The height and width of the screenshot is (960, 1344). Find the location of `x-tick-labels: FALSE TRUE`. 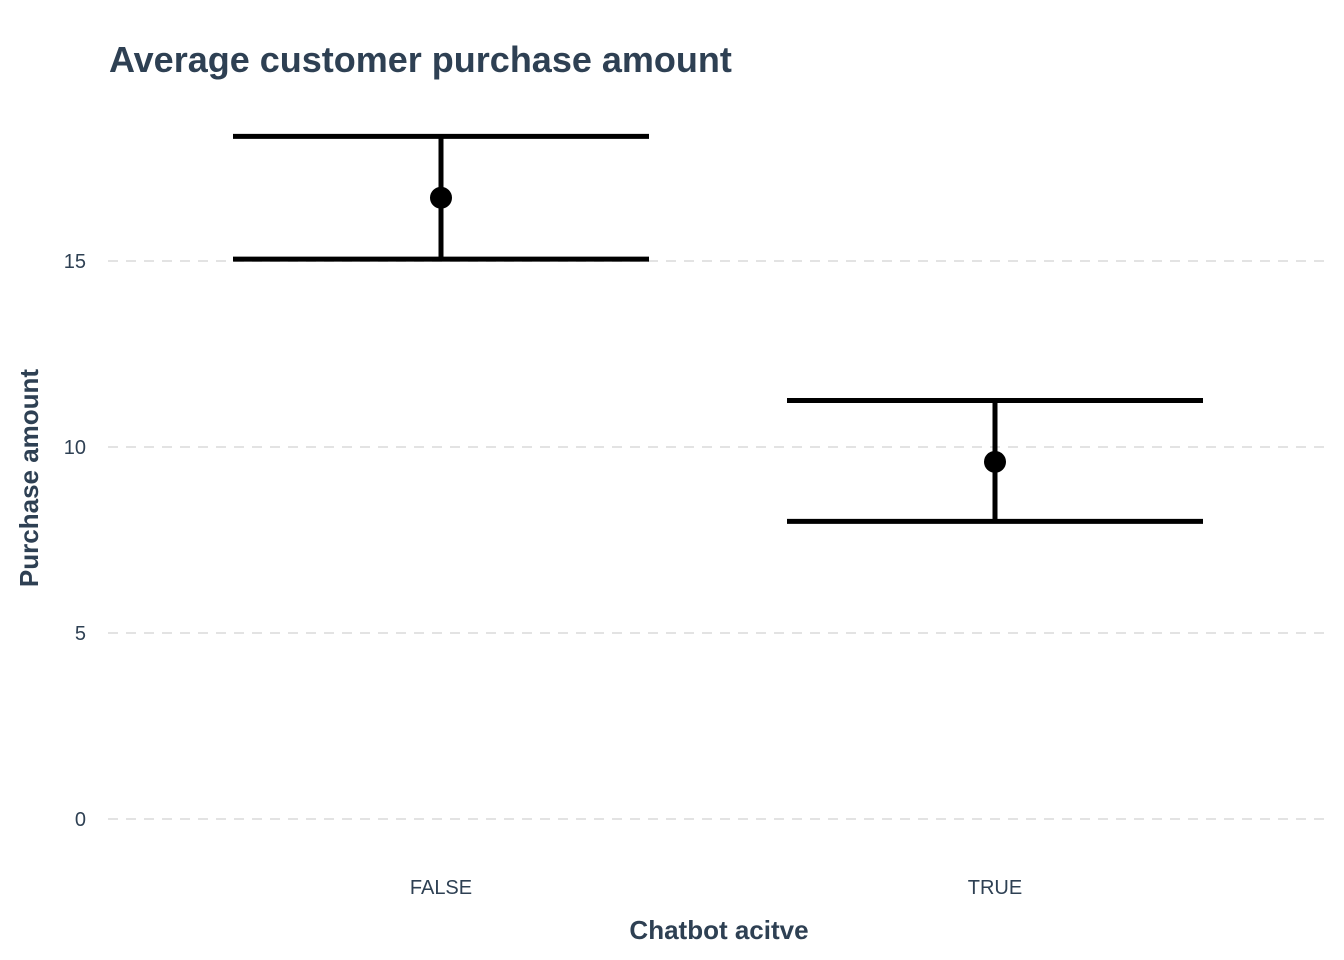

x-tick-labels: FALSE TRUE is located at coordinates (716, 888).